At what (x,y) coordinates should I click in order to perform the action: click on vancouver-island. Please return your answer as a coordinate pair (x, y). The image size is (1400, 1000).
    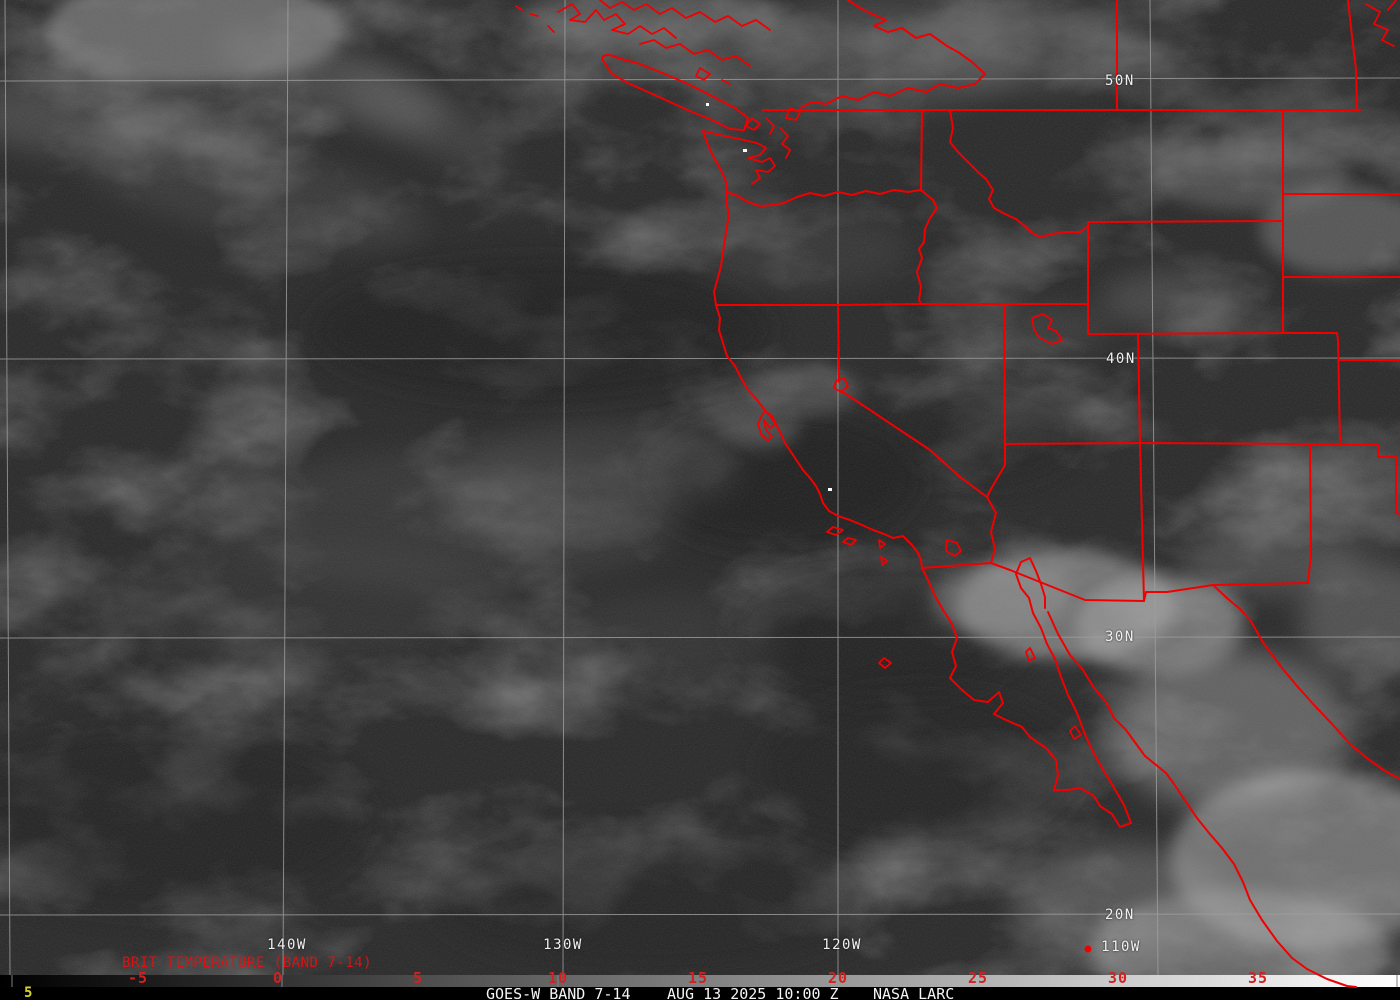
    Looking at the image, I should click on (675, 92).